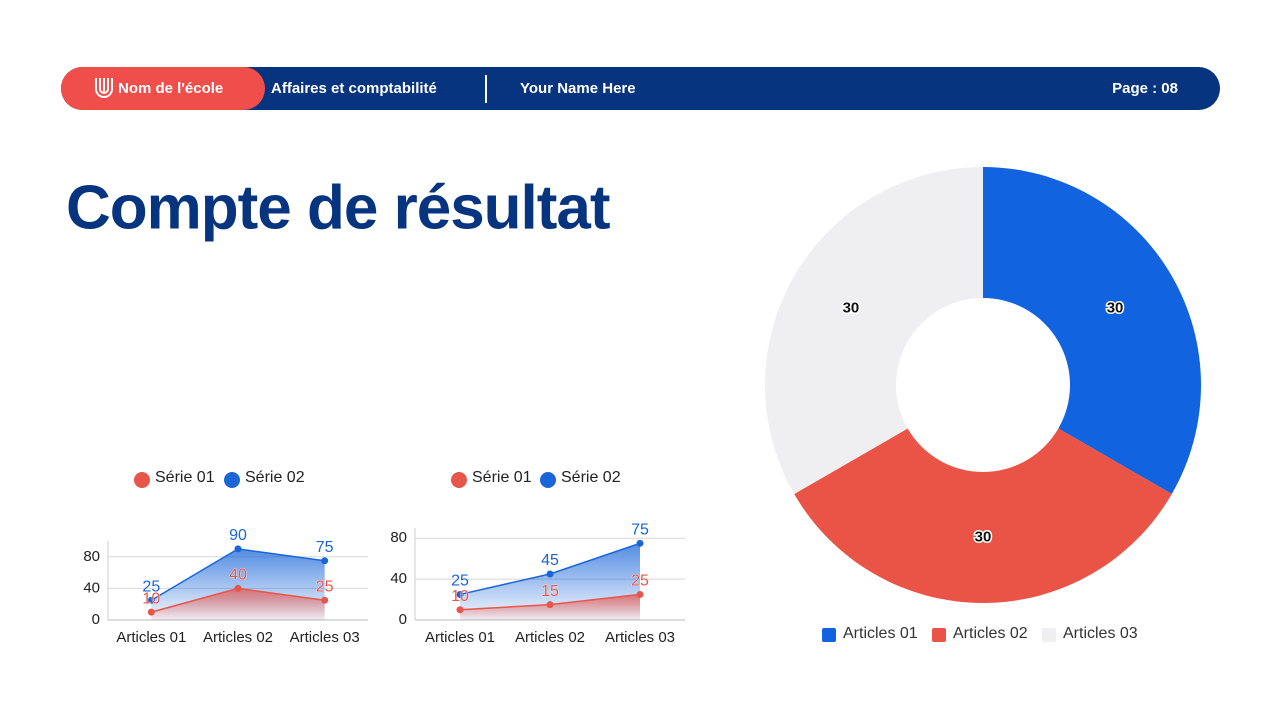  Describe the element at coordinates (1145, 88) in the screenshot. I see `page-number: Page : 08` at that location.